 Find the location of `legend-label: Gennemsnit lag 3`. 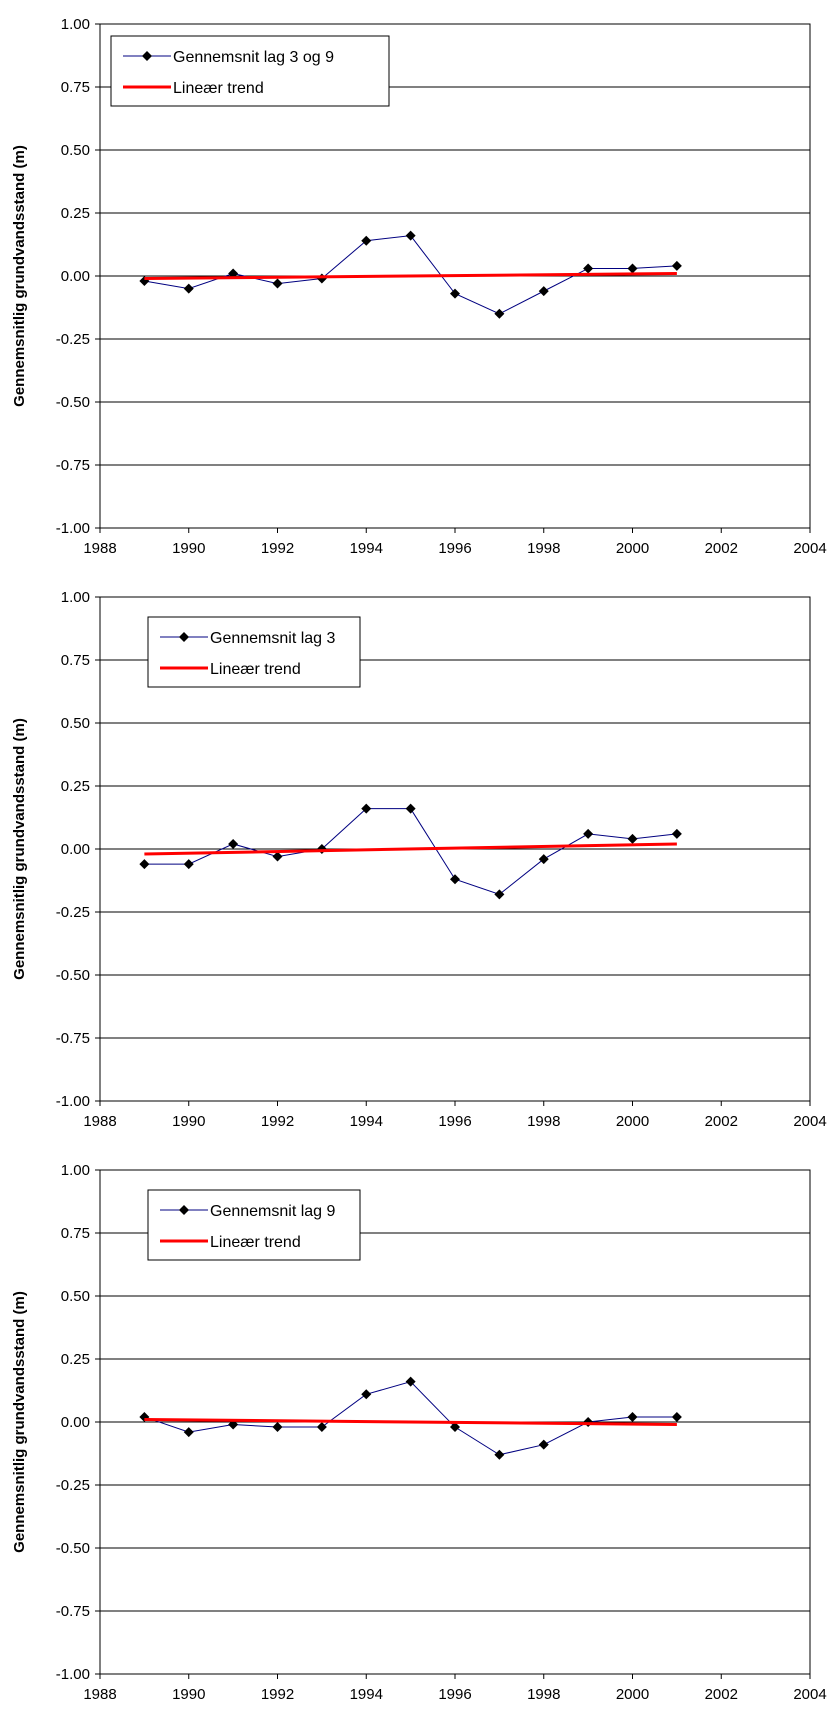

legend-label: Gennemsnit lag 3 is located at coordinates (273, 638).